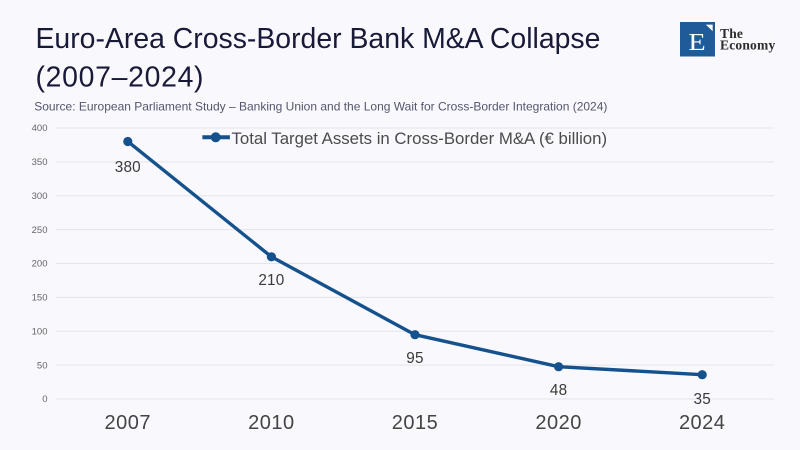 This screenshot has height=450, width=800. Describe the element at coordinates (271, 280) in the screenshot. I see `svg-text: 210` at that location.